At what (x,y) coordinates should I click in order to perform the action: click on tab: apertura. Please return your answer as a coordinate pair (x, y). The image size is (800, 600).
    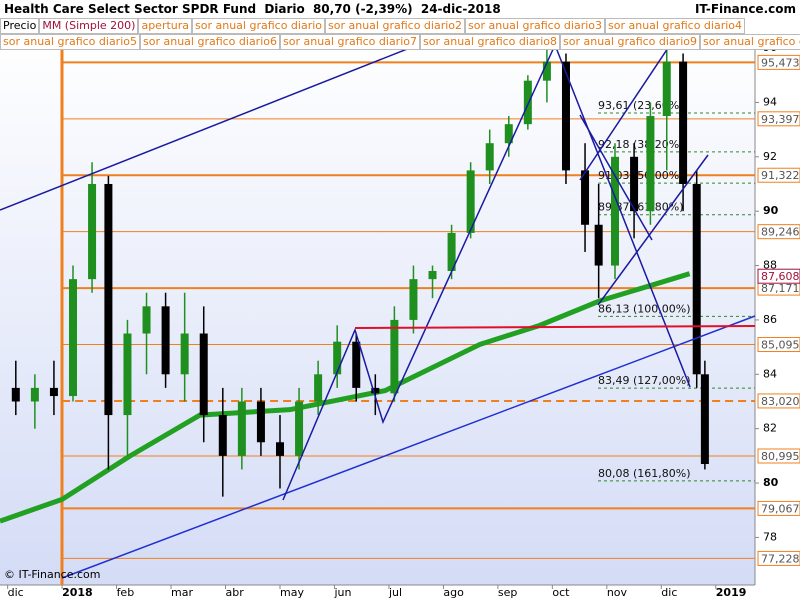
    Looking at the image, I should click on (165, 26).